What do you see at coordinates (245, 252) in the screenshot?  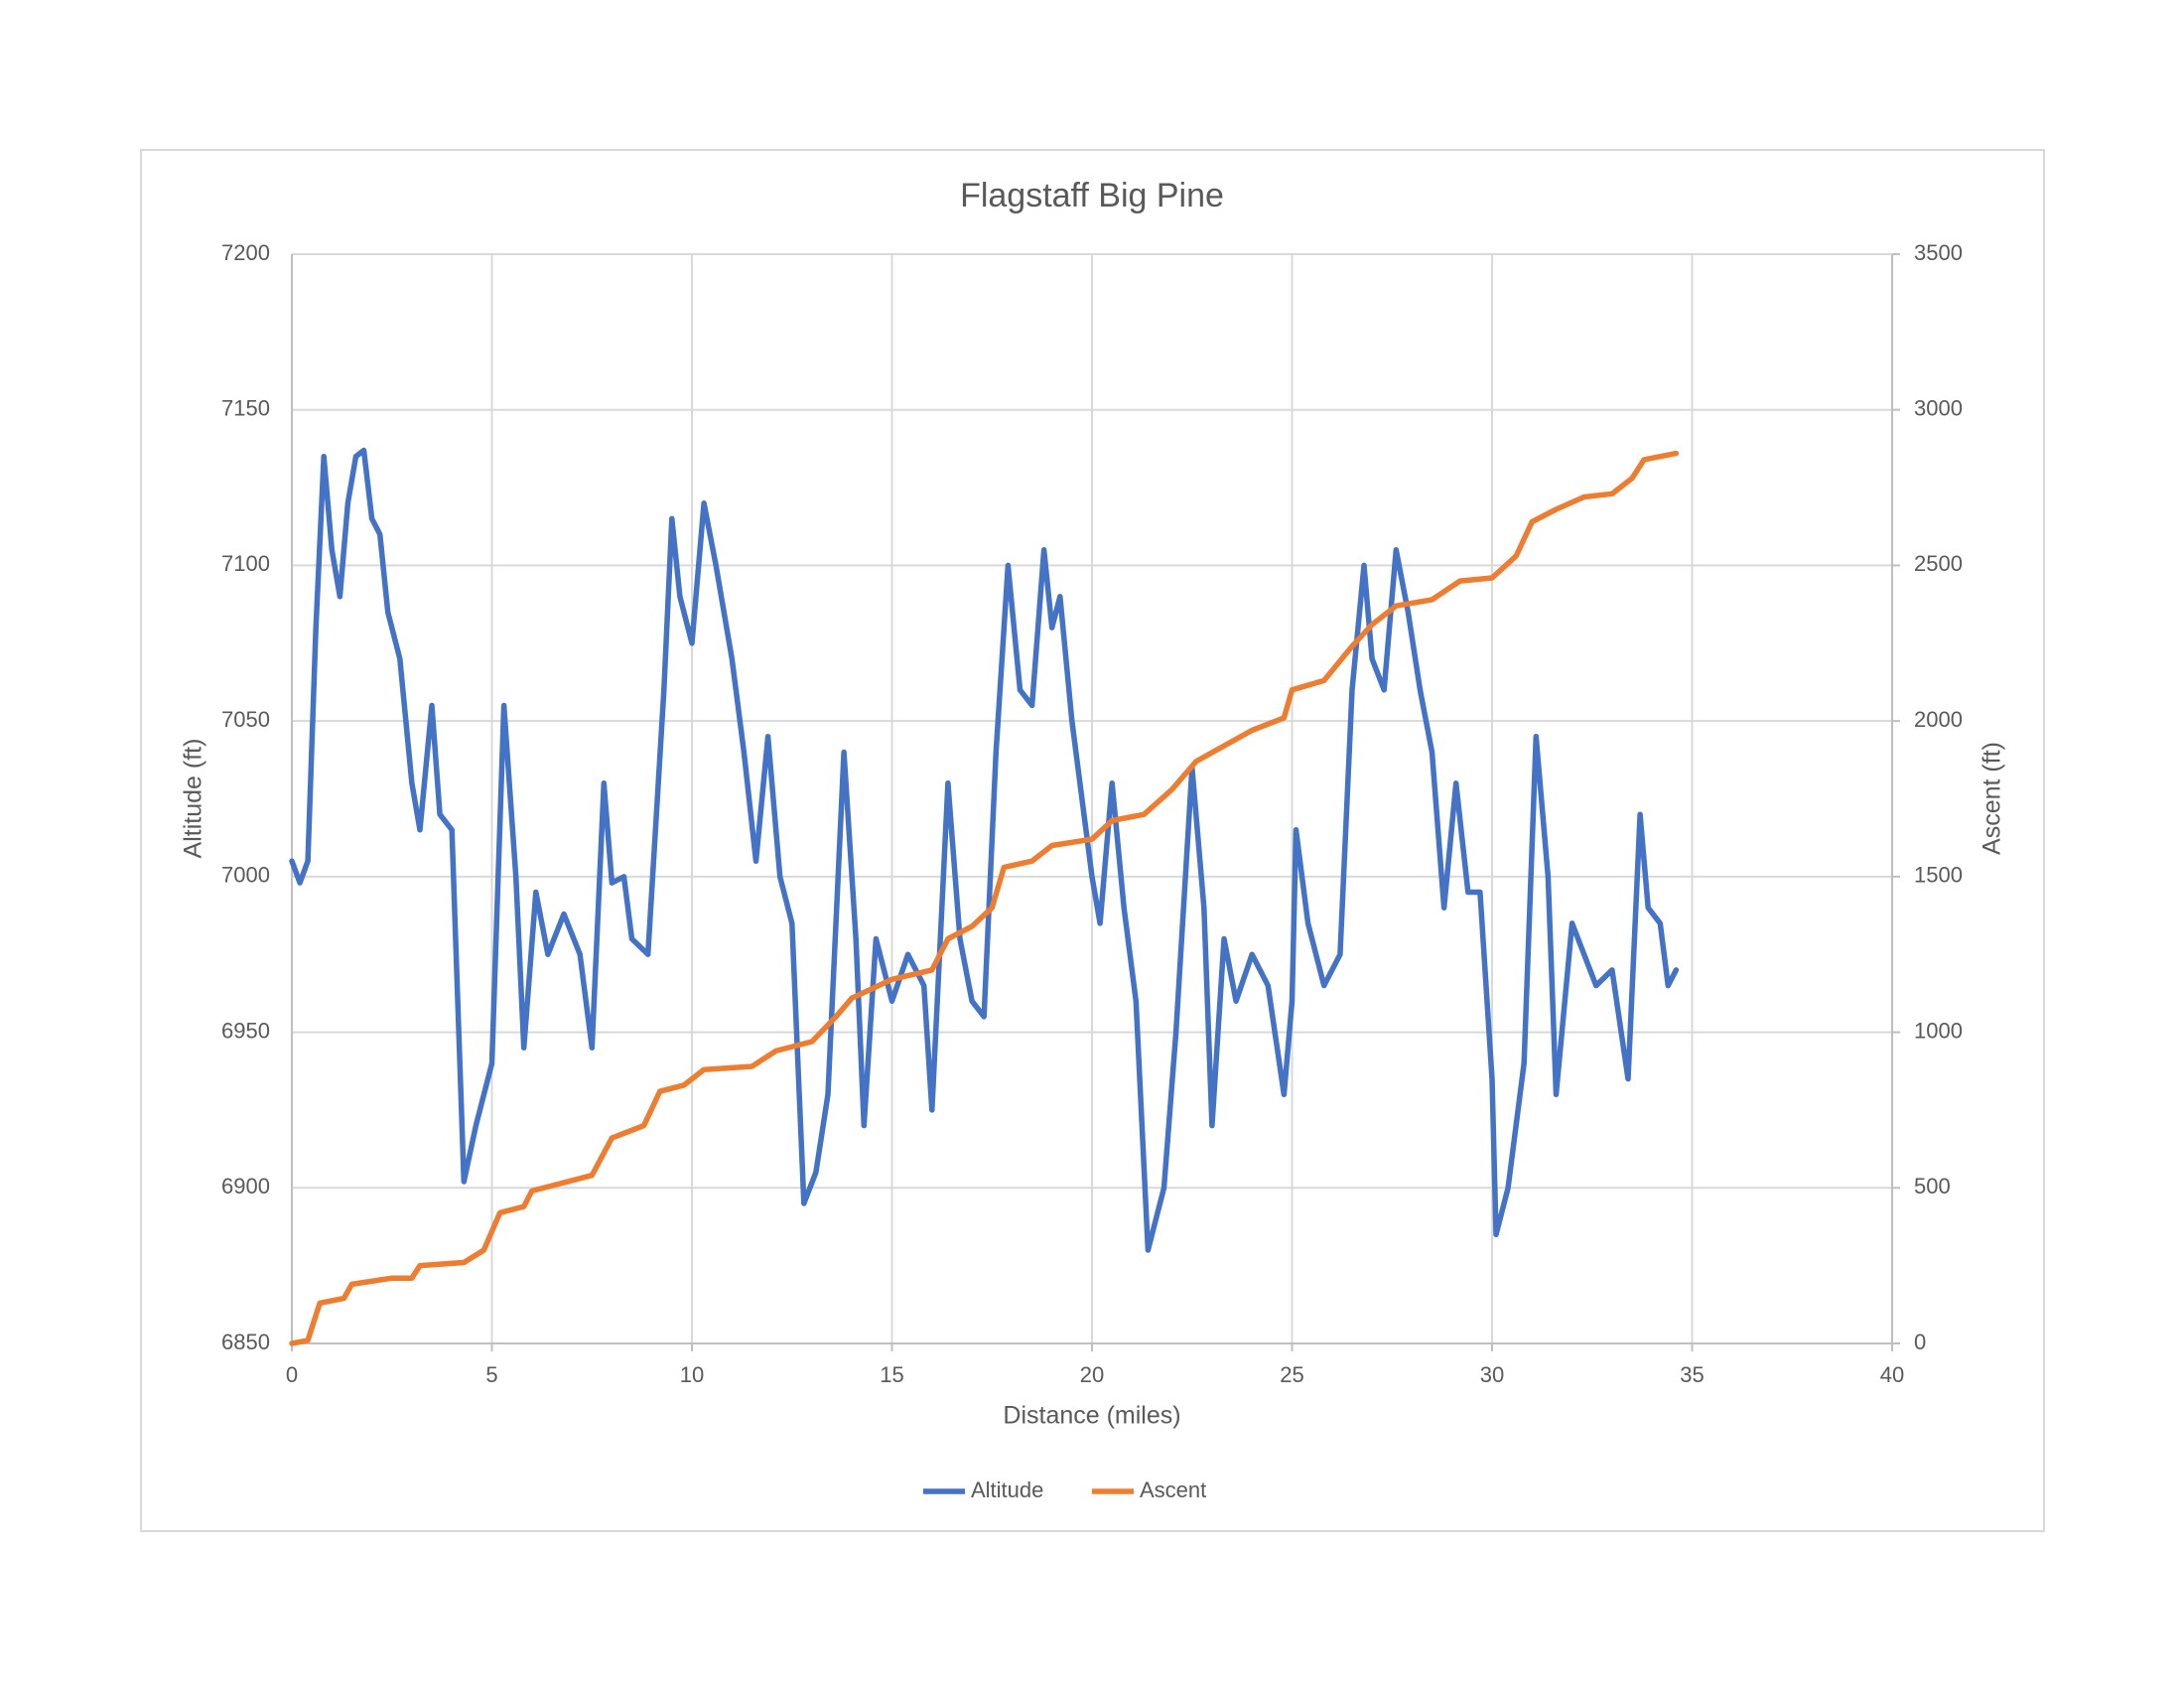 I see `y-tick-label: 7200` at bounding box center [245, 252].